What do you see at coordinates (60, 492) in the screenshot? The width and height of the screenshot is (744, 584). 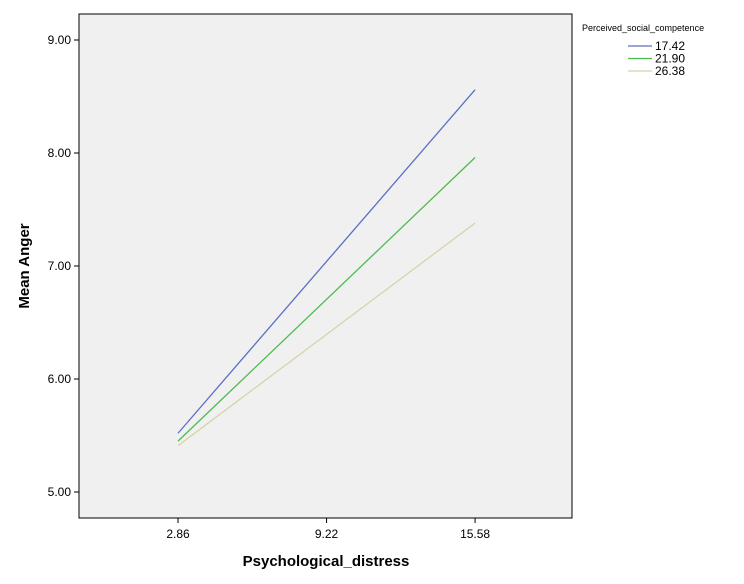 I see `y-tick-label: 5.00` at bounding box center [60, 492].